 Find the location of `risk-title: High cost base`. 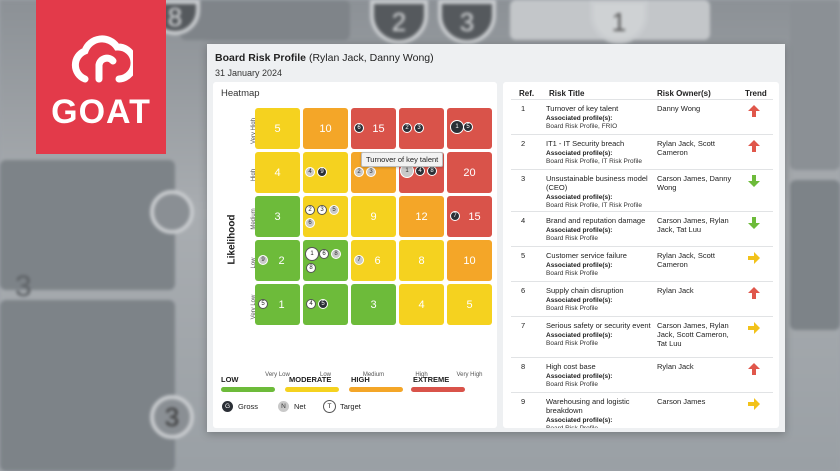

risk-title: High cost base is located at coordinates (571, 366).